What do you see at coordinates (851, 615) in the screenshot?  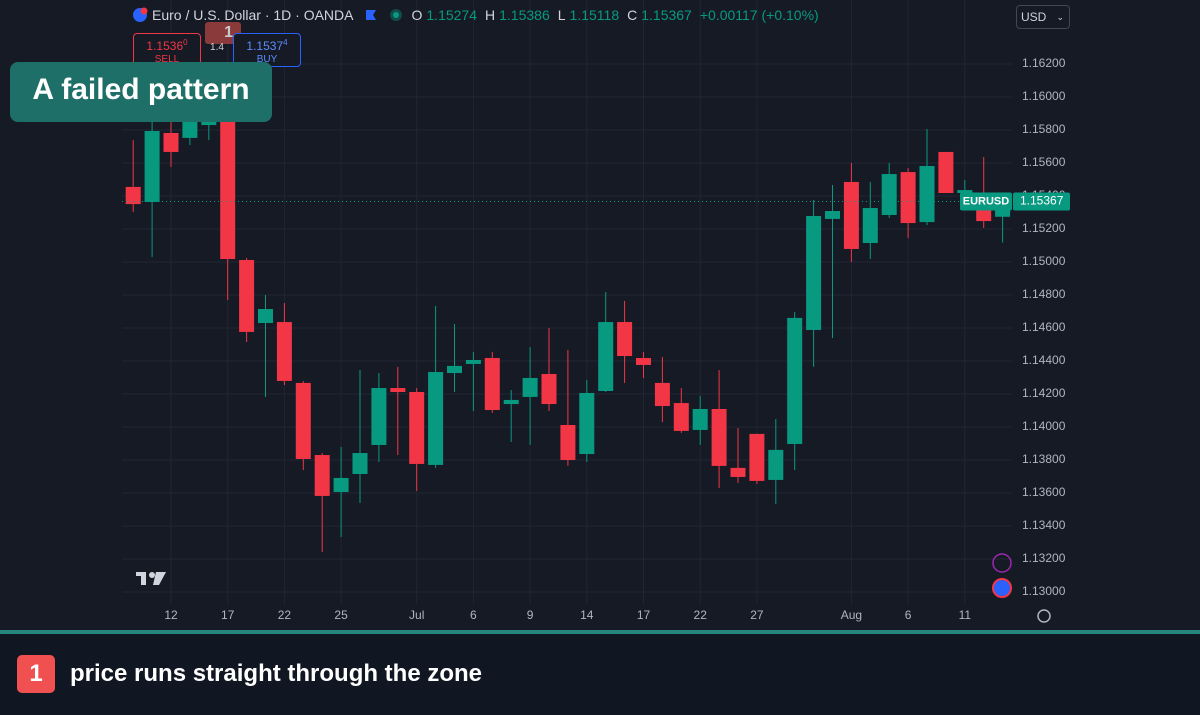 I see `x-tick-label: Aug` at bounding box center [851, 615].